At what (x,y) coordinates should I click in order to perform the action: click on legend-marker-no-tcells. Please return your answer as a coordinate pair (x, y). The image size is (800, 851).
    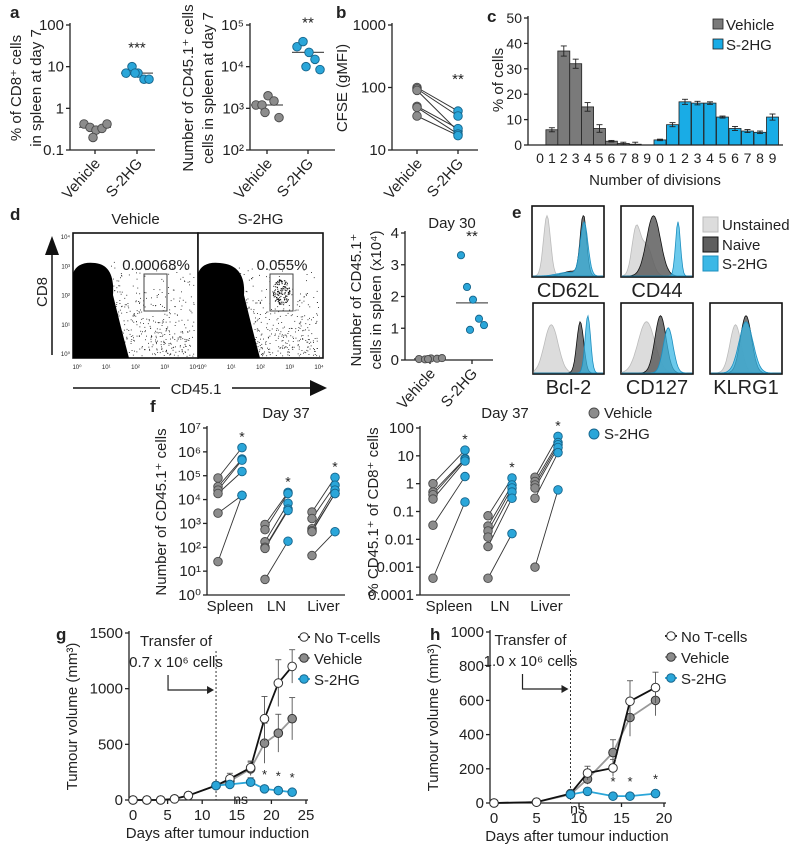
    Looking at the image, I should click on (671, 636).